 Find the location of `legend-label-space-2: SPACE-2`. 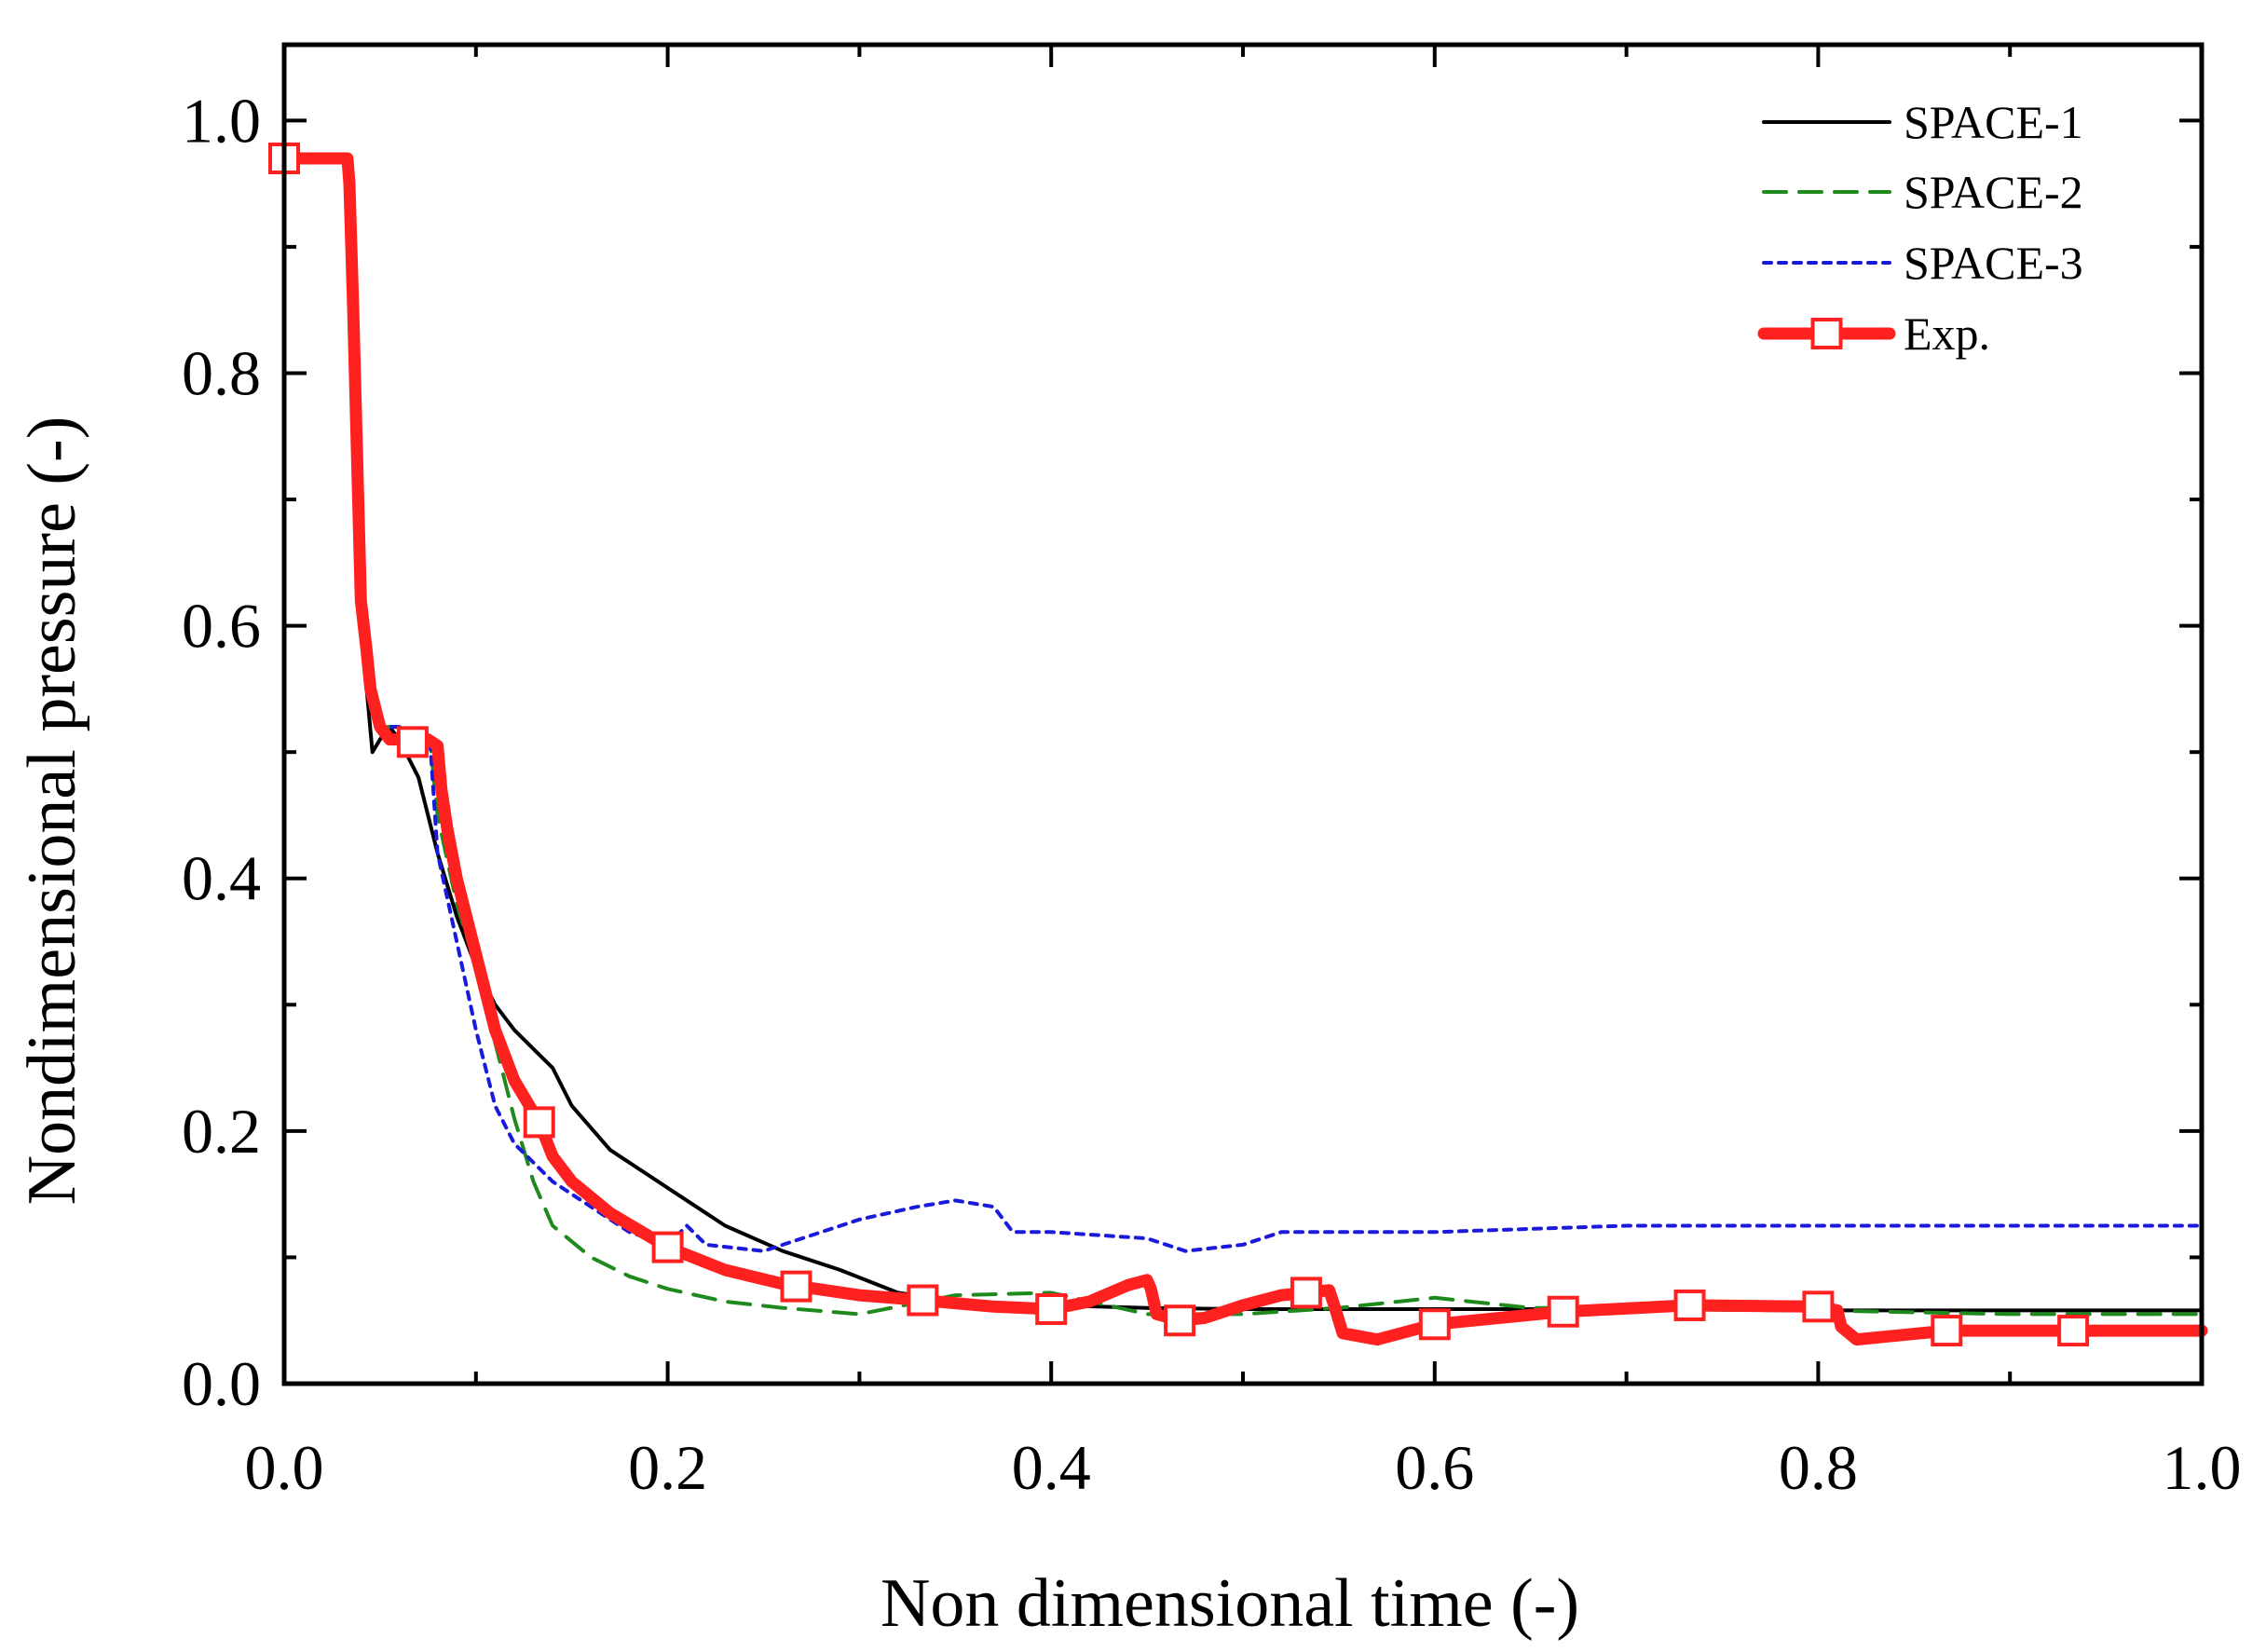

legend-label-space-2: SPACE-2 is located at coordinates (1993, 192).